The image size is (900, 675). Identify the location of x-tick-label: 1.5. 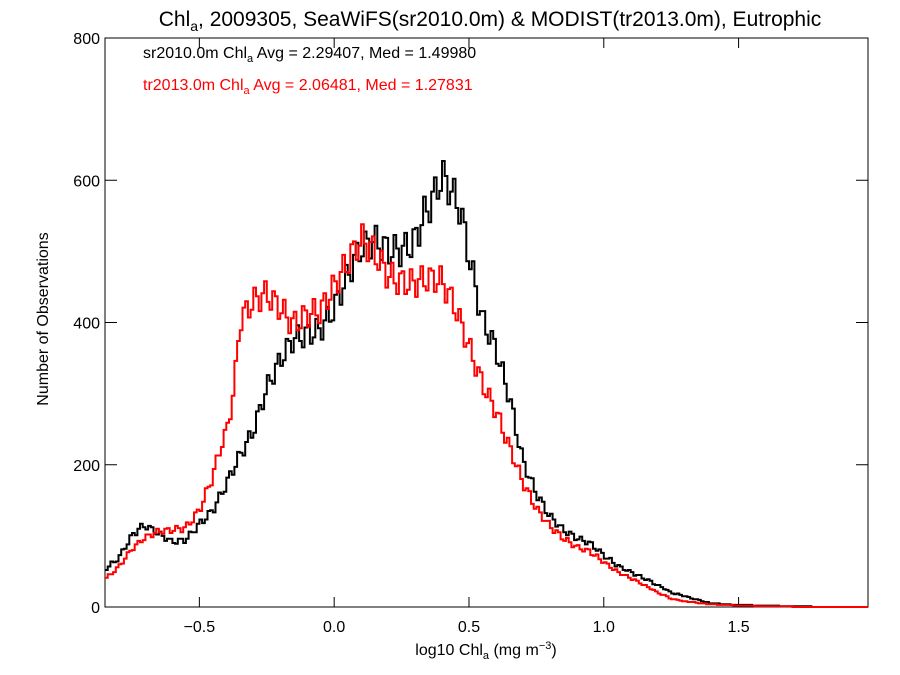
(738, 627).